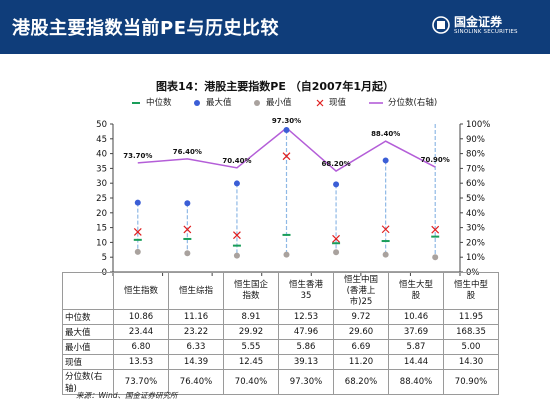 This screenshot has height=412, width=550. Describe the element at coordinates (197, 102) in the screenshot. I see `max-dot-icon` at that location.